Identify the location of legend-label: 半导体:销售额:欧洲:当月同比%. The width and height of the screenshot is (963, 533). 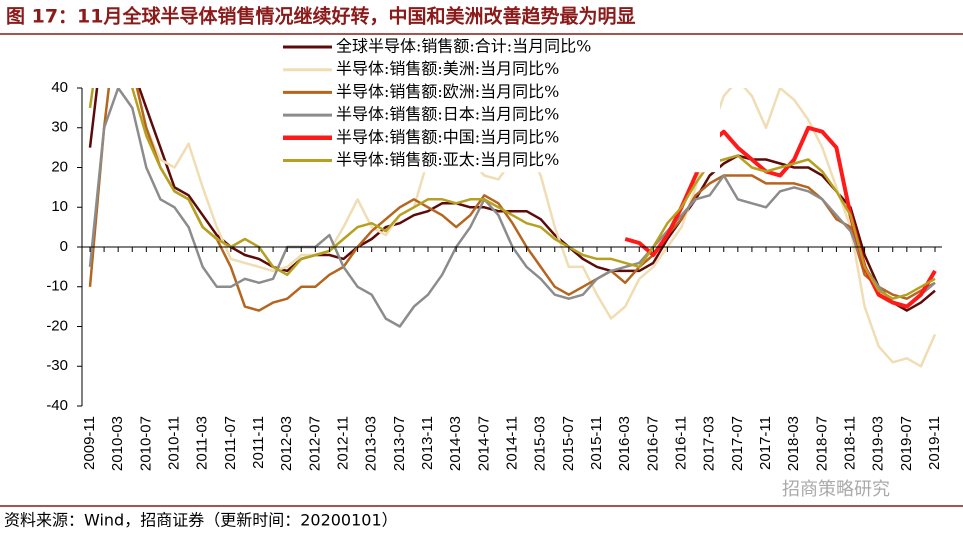
(447, 91).